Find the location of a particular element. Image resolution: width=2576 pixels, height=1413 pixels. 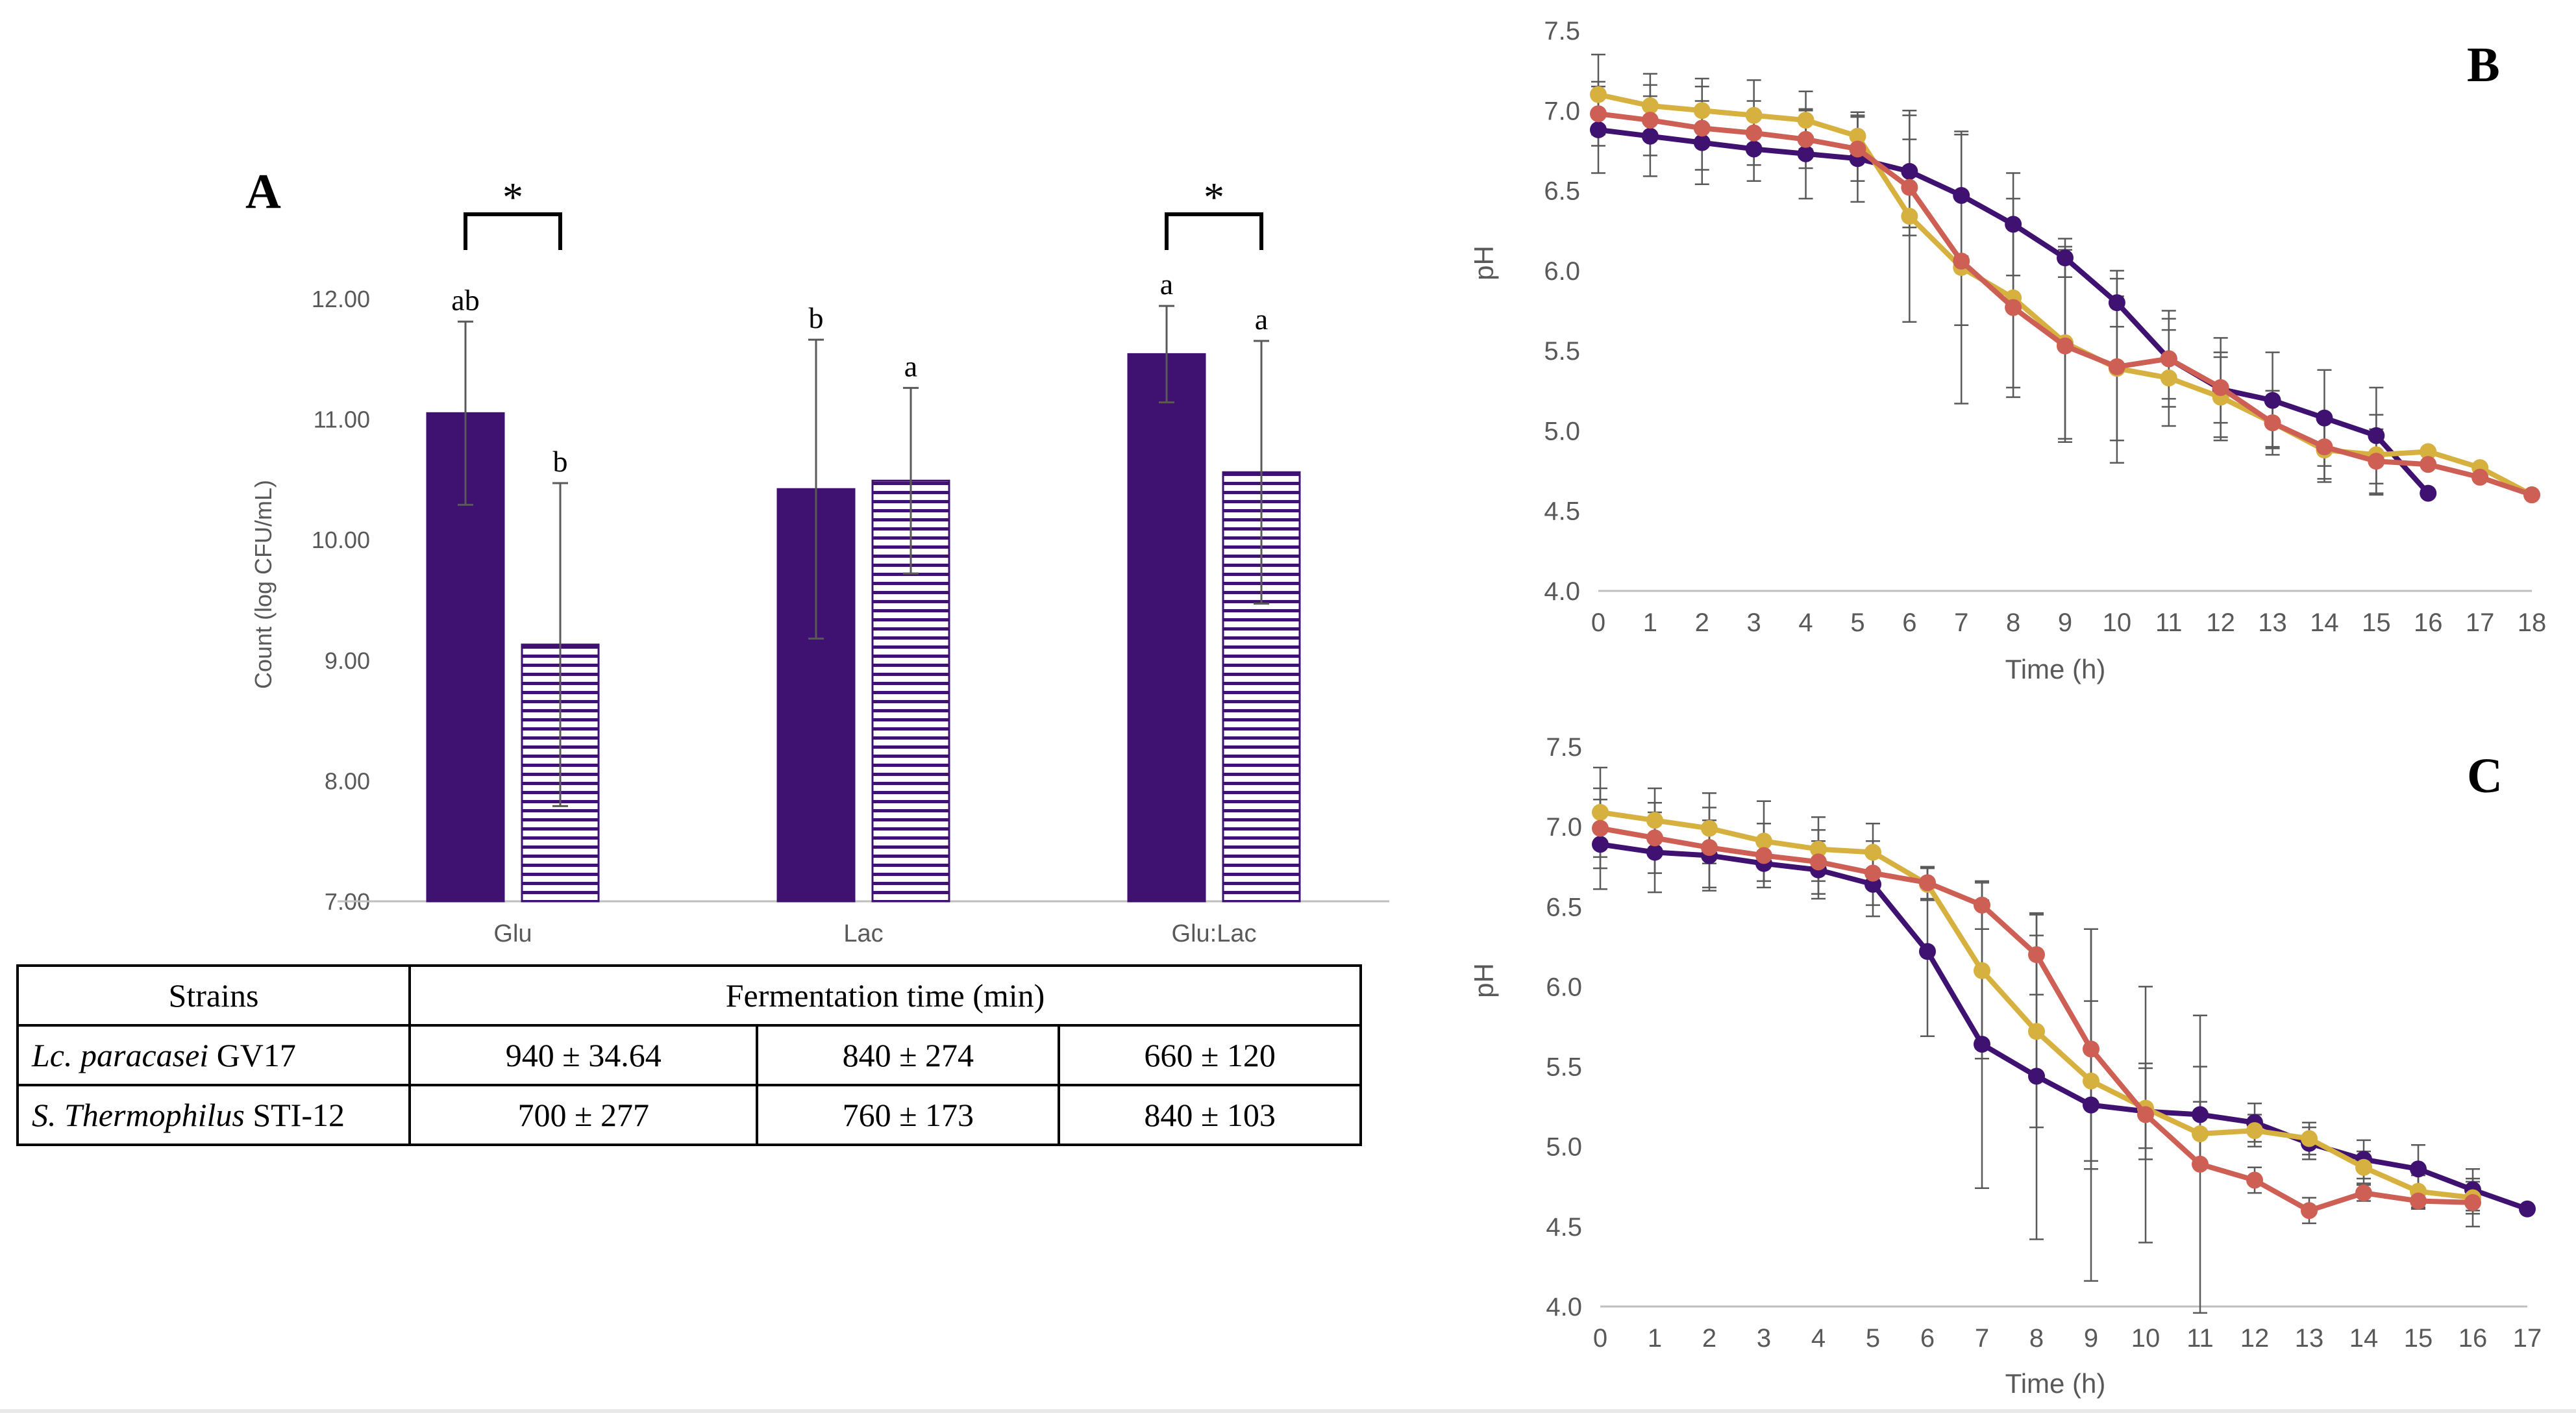

panel-b-x-tick-label: 13 is located at coordinates (2272, 622).